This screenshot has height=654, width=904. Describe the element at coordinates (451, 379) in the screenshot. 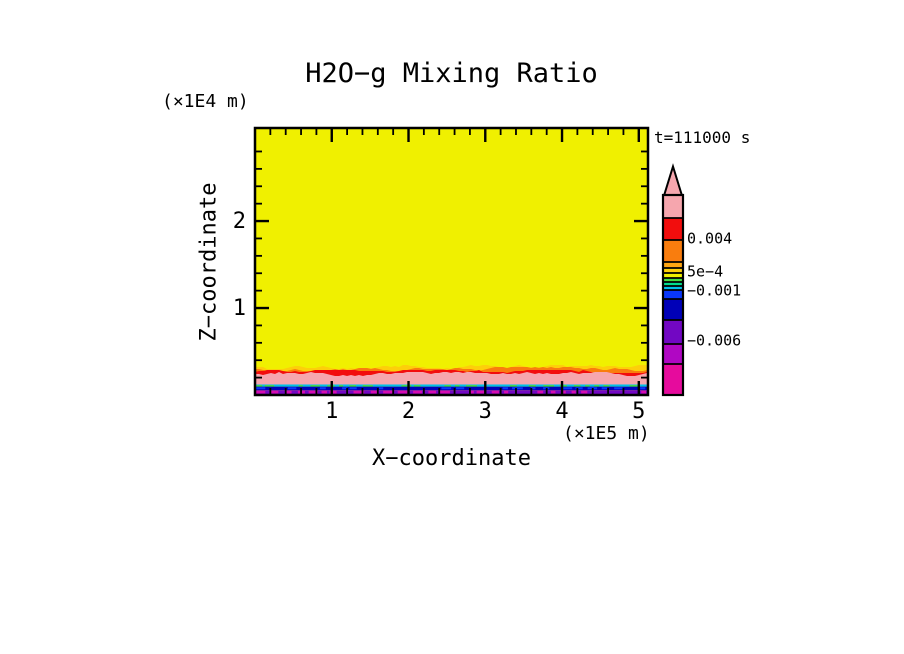

I see `field-surface-pink` at that location.